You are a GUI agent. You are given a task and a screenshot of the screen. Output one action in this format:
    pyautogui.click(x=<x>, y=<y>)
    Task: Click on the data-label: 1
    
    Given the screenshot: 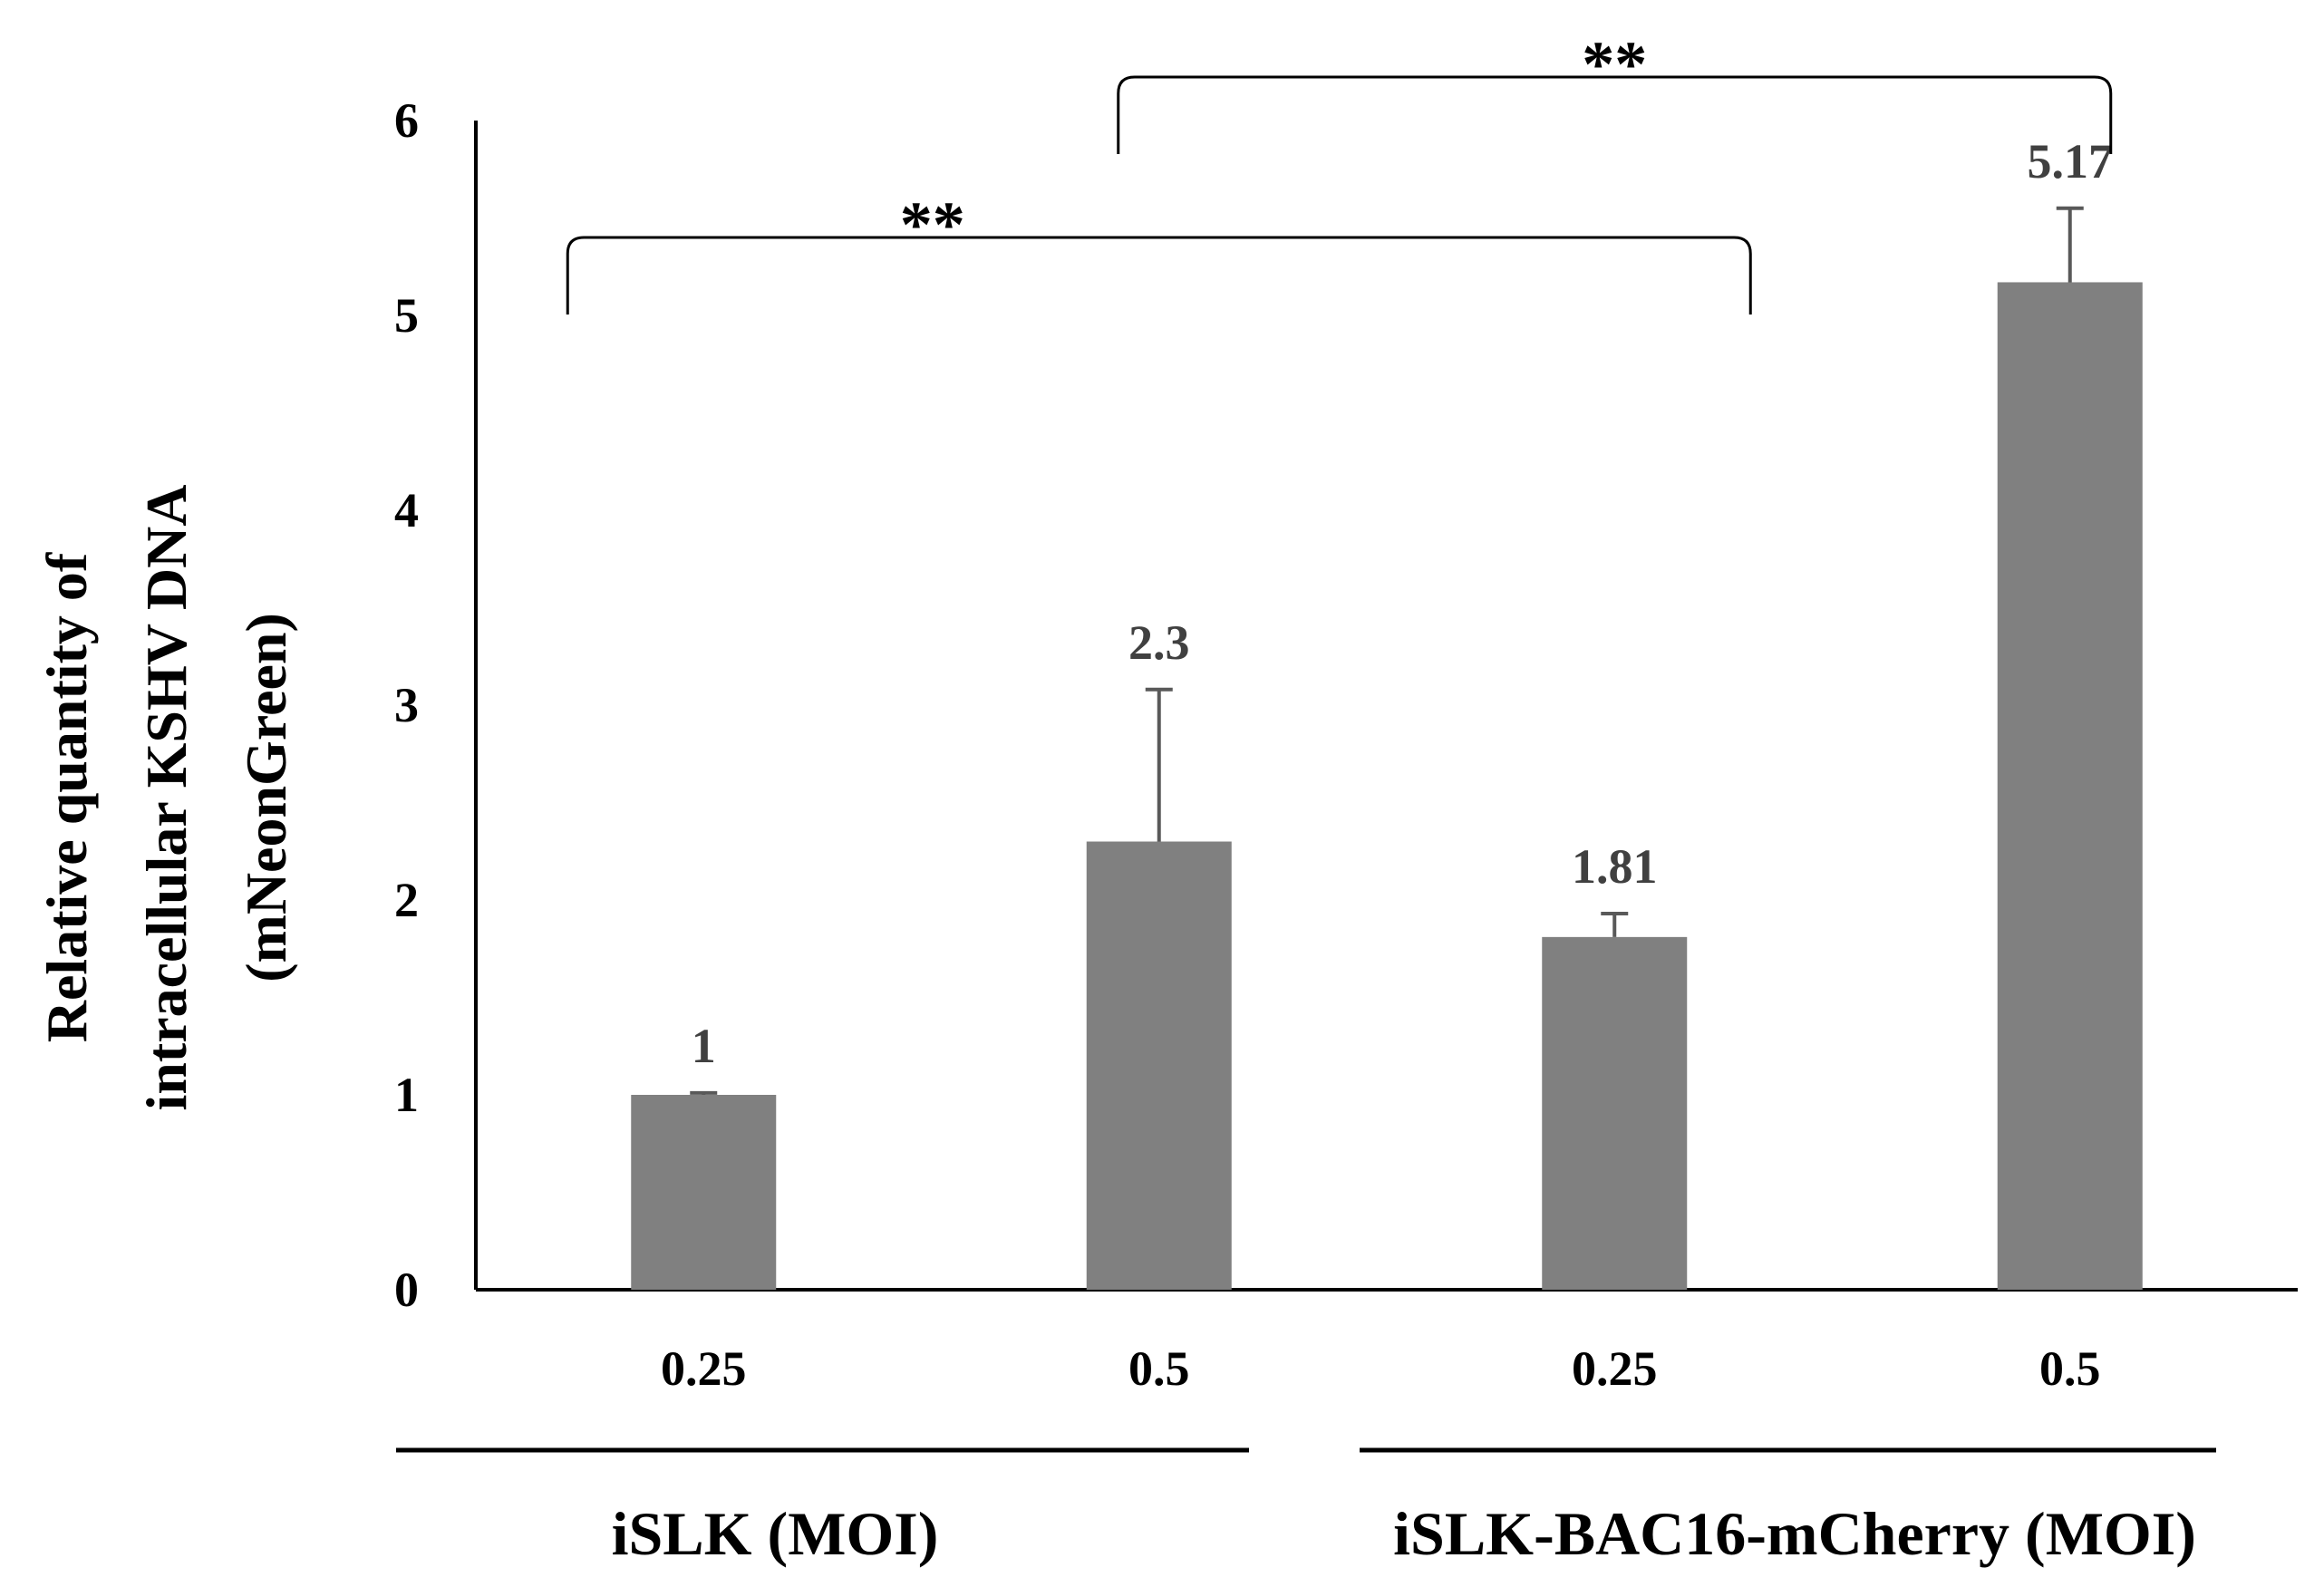 What is the action you would take?
    pyautogui.click(x=704, y=1046)
    